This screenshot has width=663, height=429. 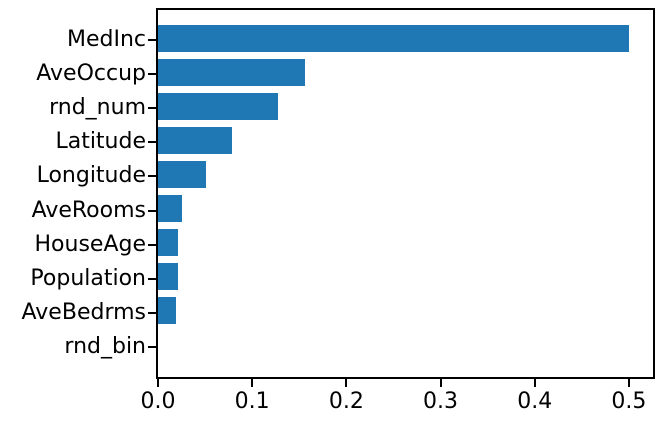 What do you see at coordinates (88, 210) in the screenshot?
I see `y-tick-label-AveRooms: AveRooms` at bounding box center [88, 210].